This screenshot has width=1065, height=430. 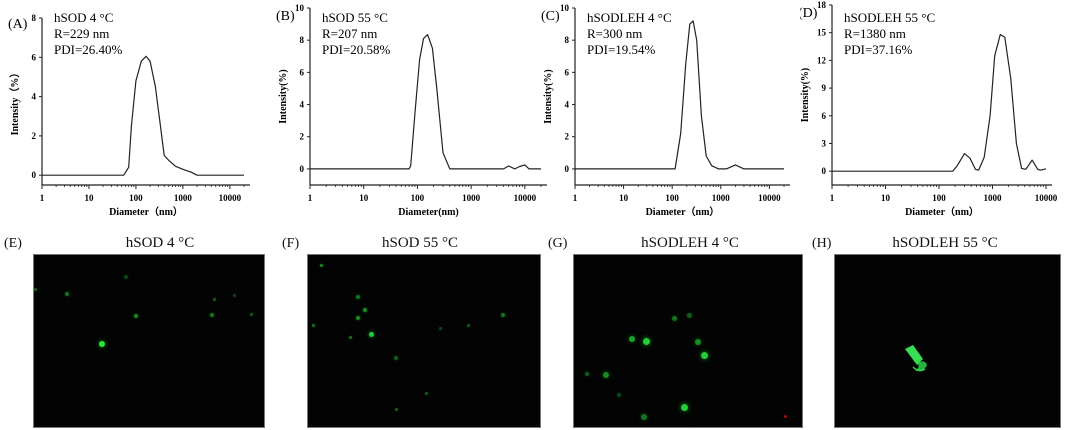 I want to click on micrograph-title: hSODLEH 4 °C, so click(x=690, y=243).